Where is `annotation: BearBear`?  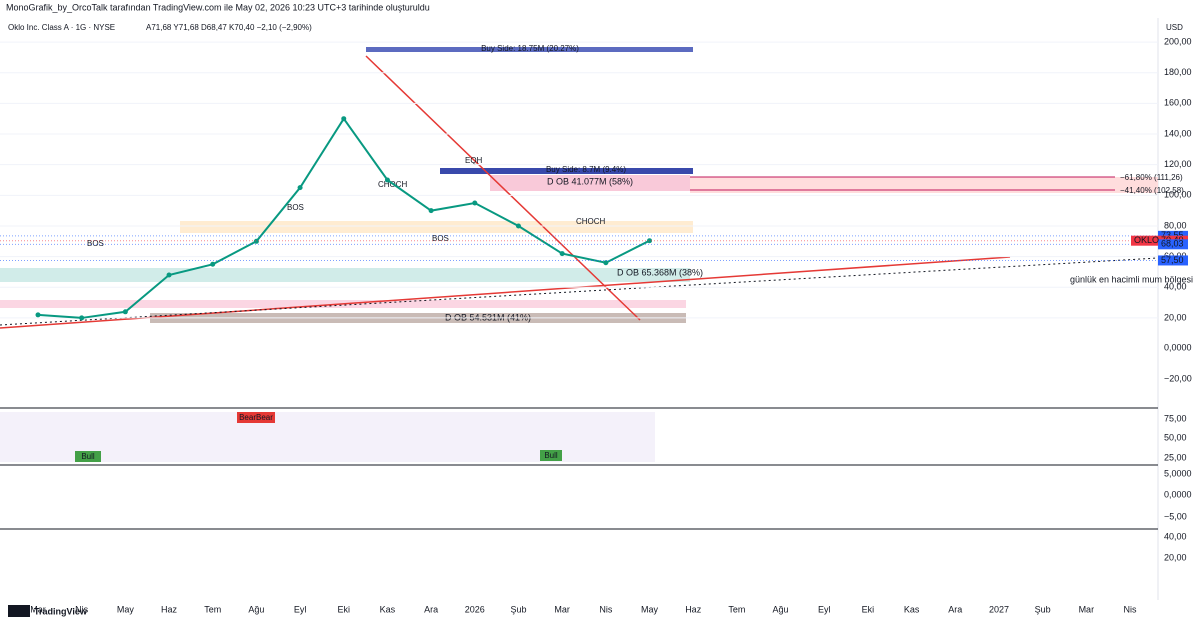
annotation: BearBear is located at coordinates (256, 417).